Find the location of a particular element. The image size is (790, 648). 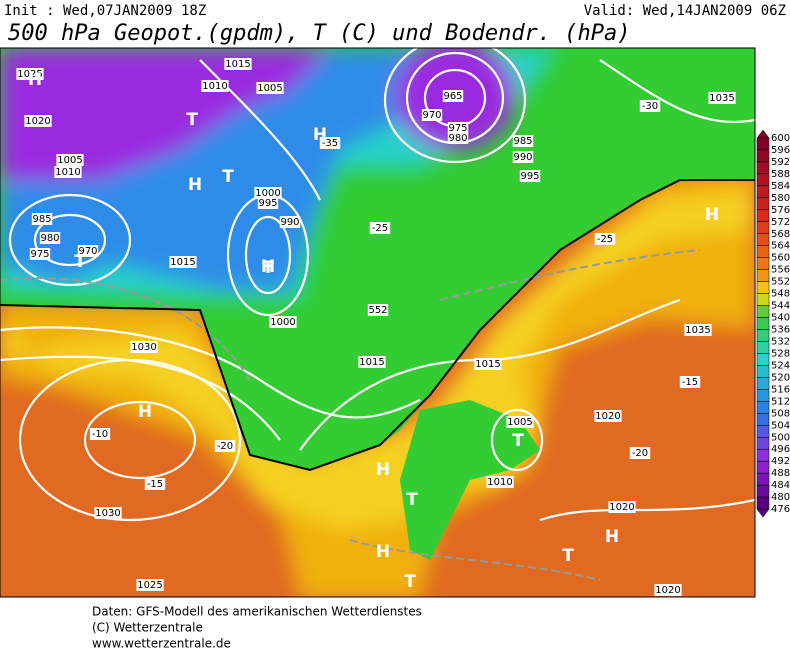

isoline-label: -10 is located at coordinates (100, 434).